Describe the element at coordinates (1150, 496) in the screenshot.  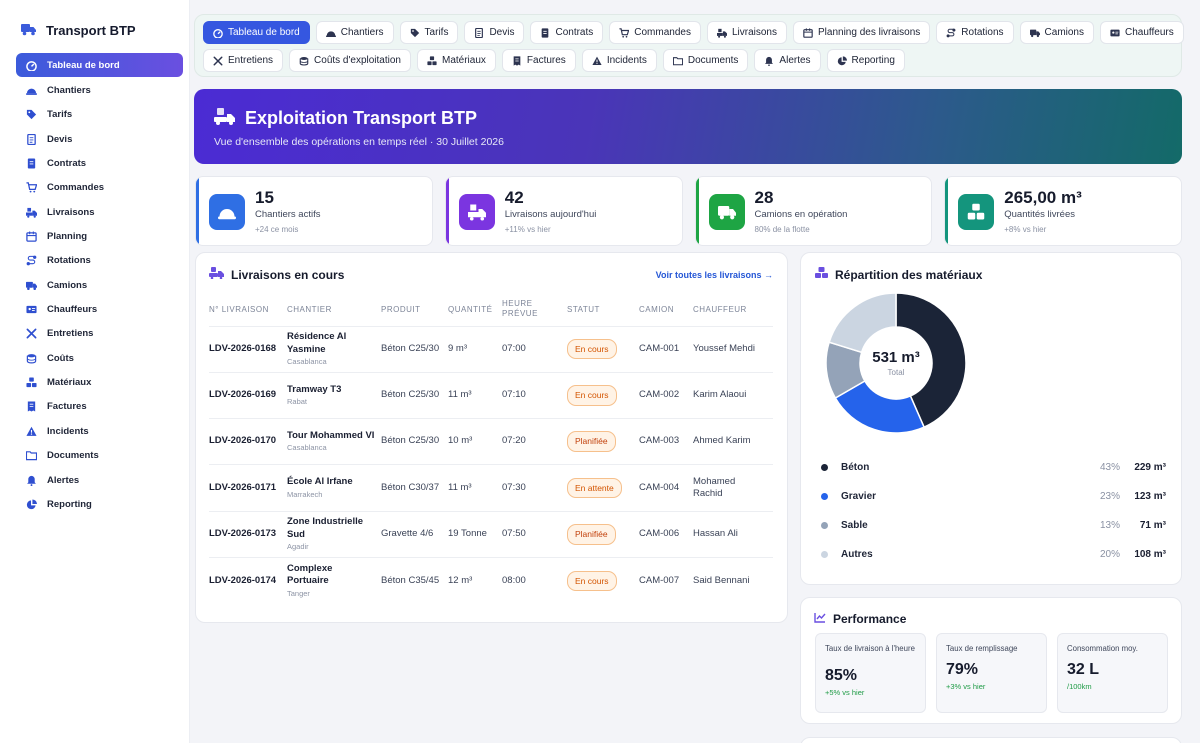
I see `legend-value: 123 m³` at that location.